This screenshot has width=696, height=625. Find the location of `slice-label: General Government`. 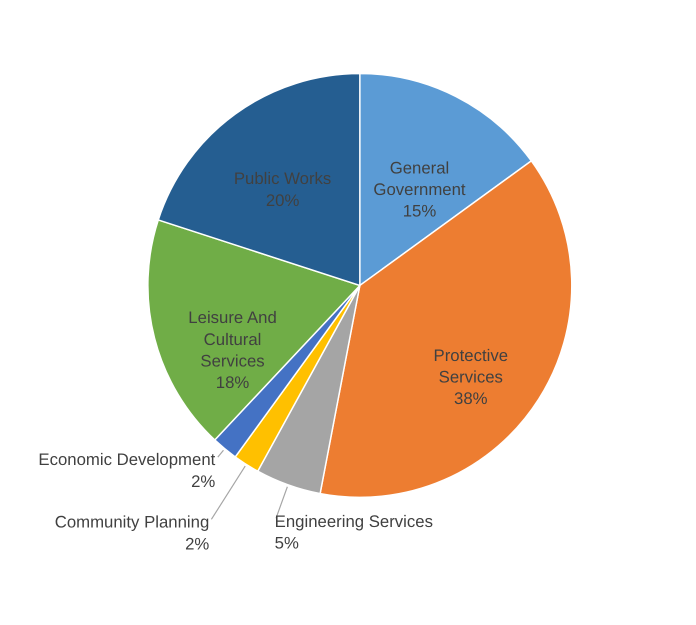

slice-label: General Government is located at coordinates (419, 178).